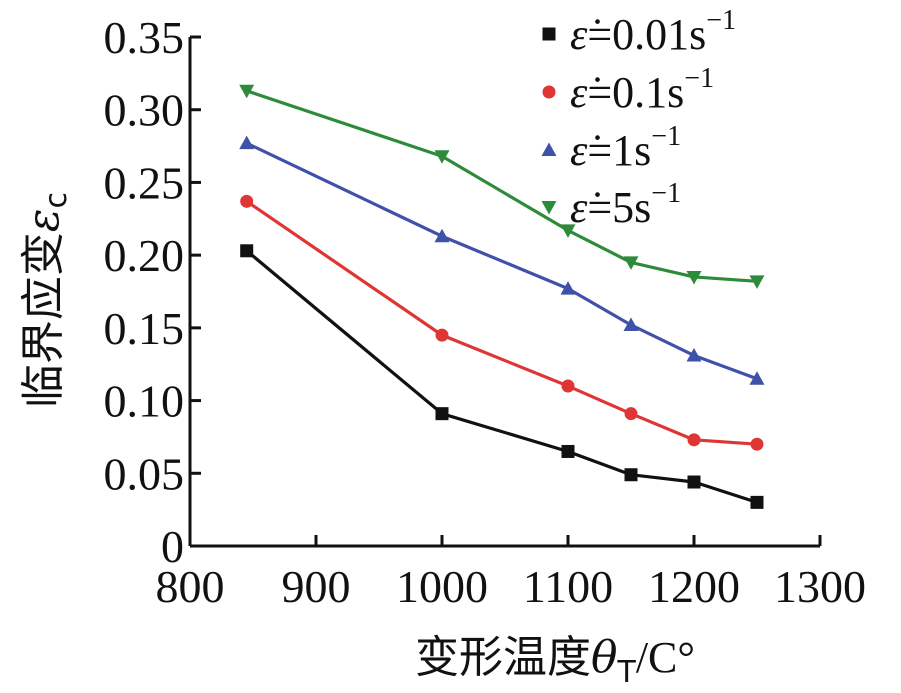 The image size is (901, 693). I want to click on y-tick-label: 0.05, so click(144, 473).